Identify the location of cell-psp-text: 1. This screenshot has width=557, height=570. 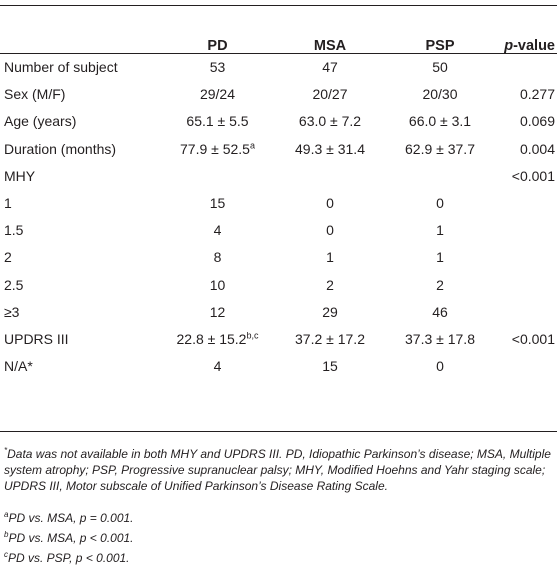
(440, 257).